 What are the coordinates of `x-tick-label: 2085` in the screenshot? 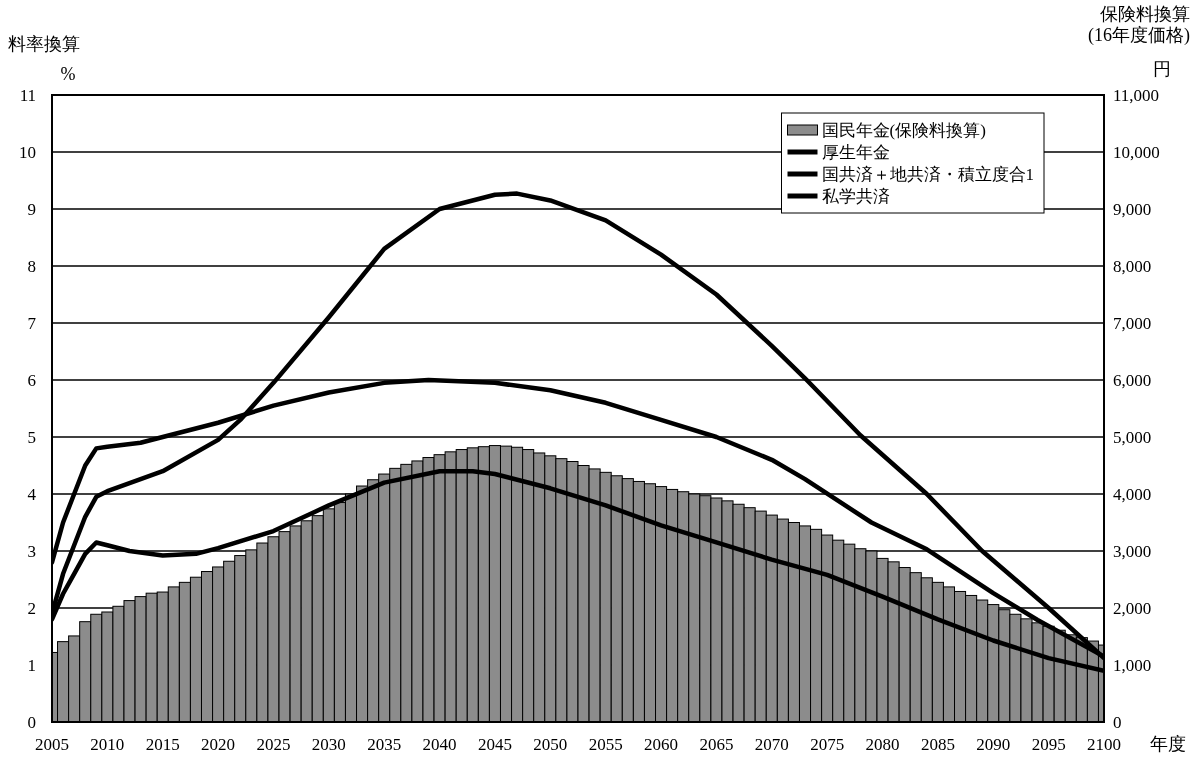 It's located at (937, 744).